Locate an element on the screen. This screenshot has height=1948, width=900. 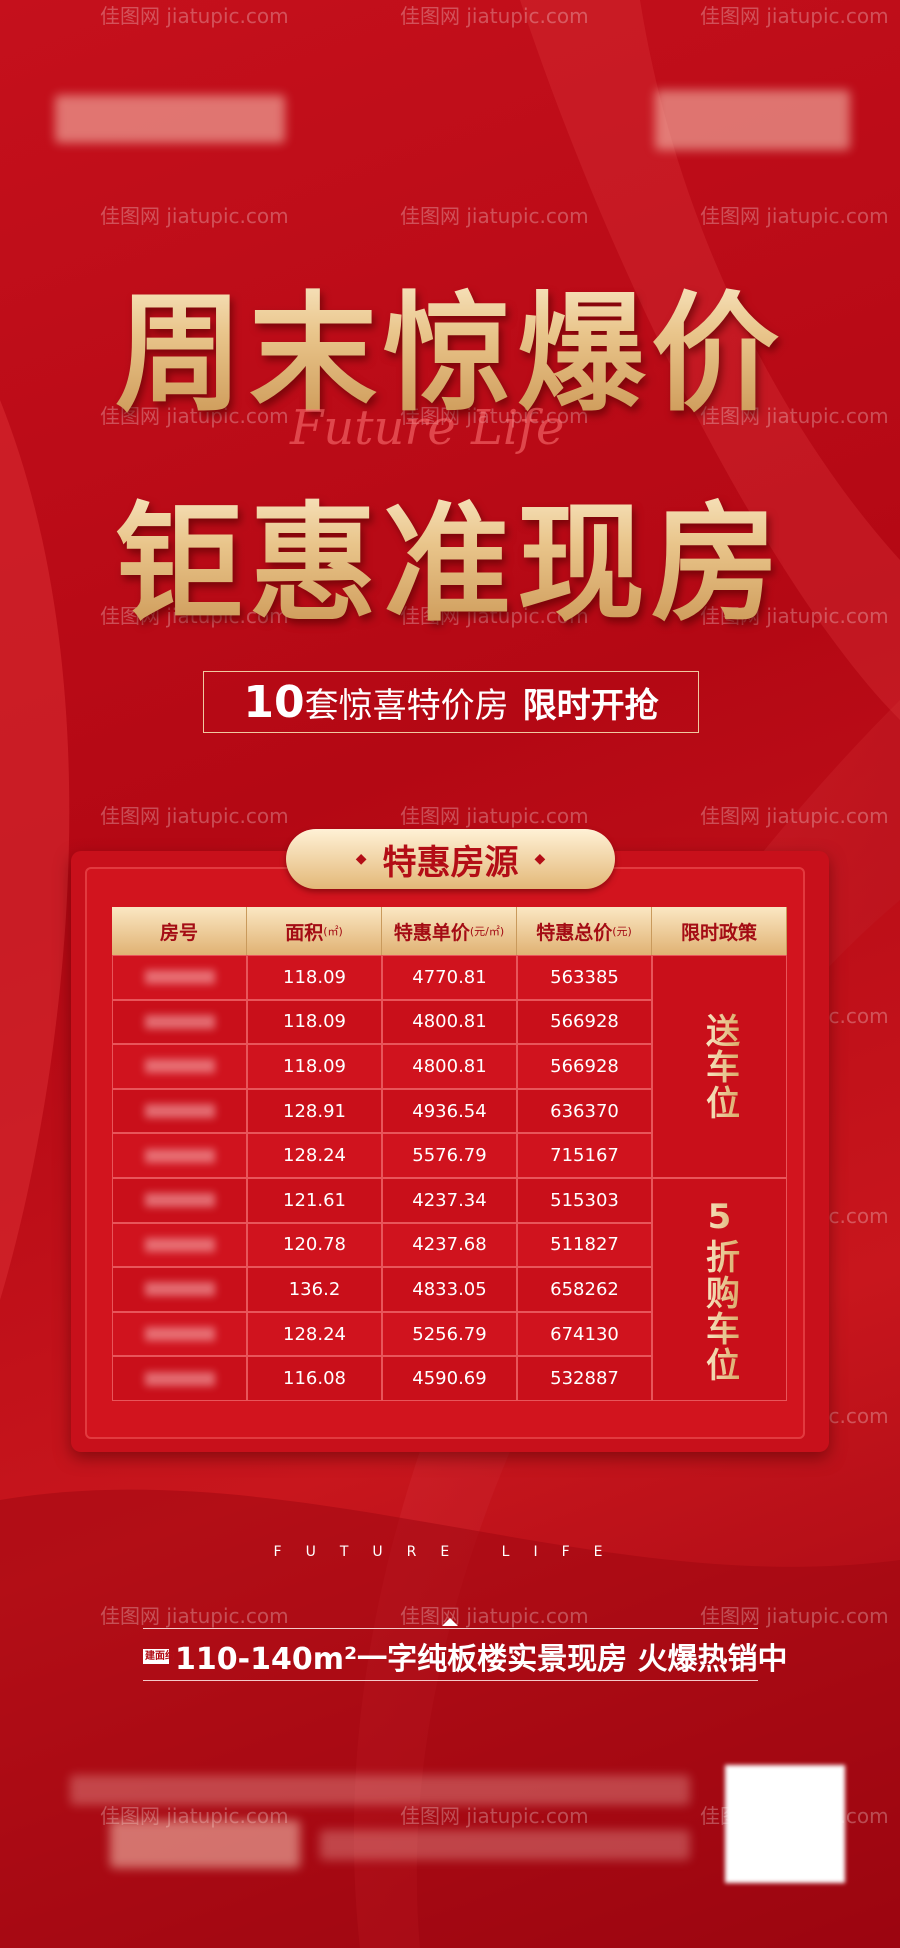
cell-value: 4936.54 is located at coordinates (449, 1111).